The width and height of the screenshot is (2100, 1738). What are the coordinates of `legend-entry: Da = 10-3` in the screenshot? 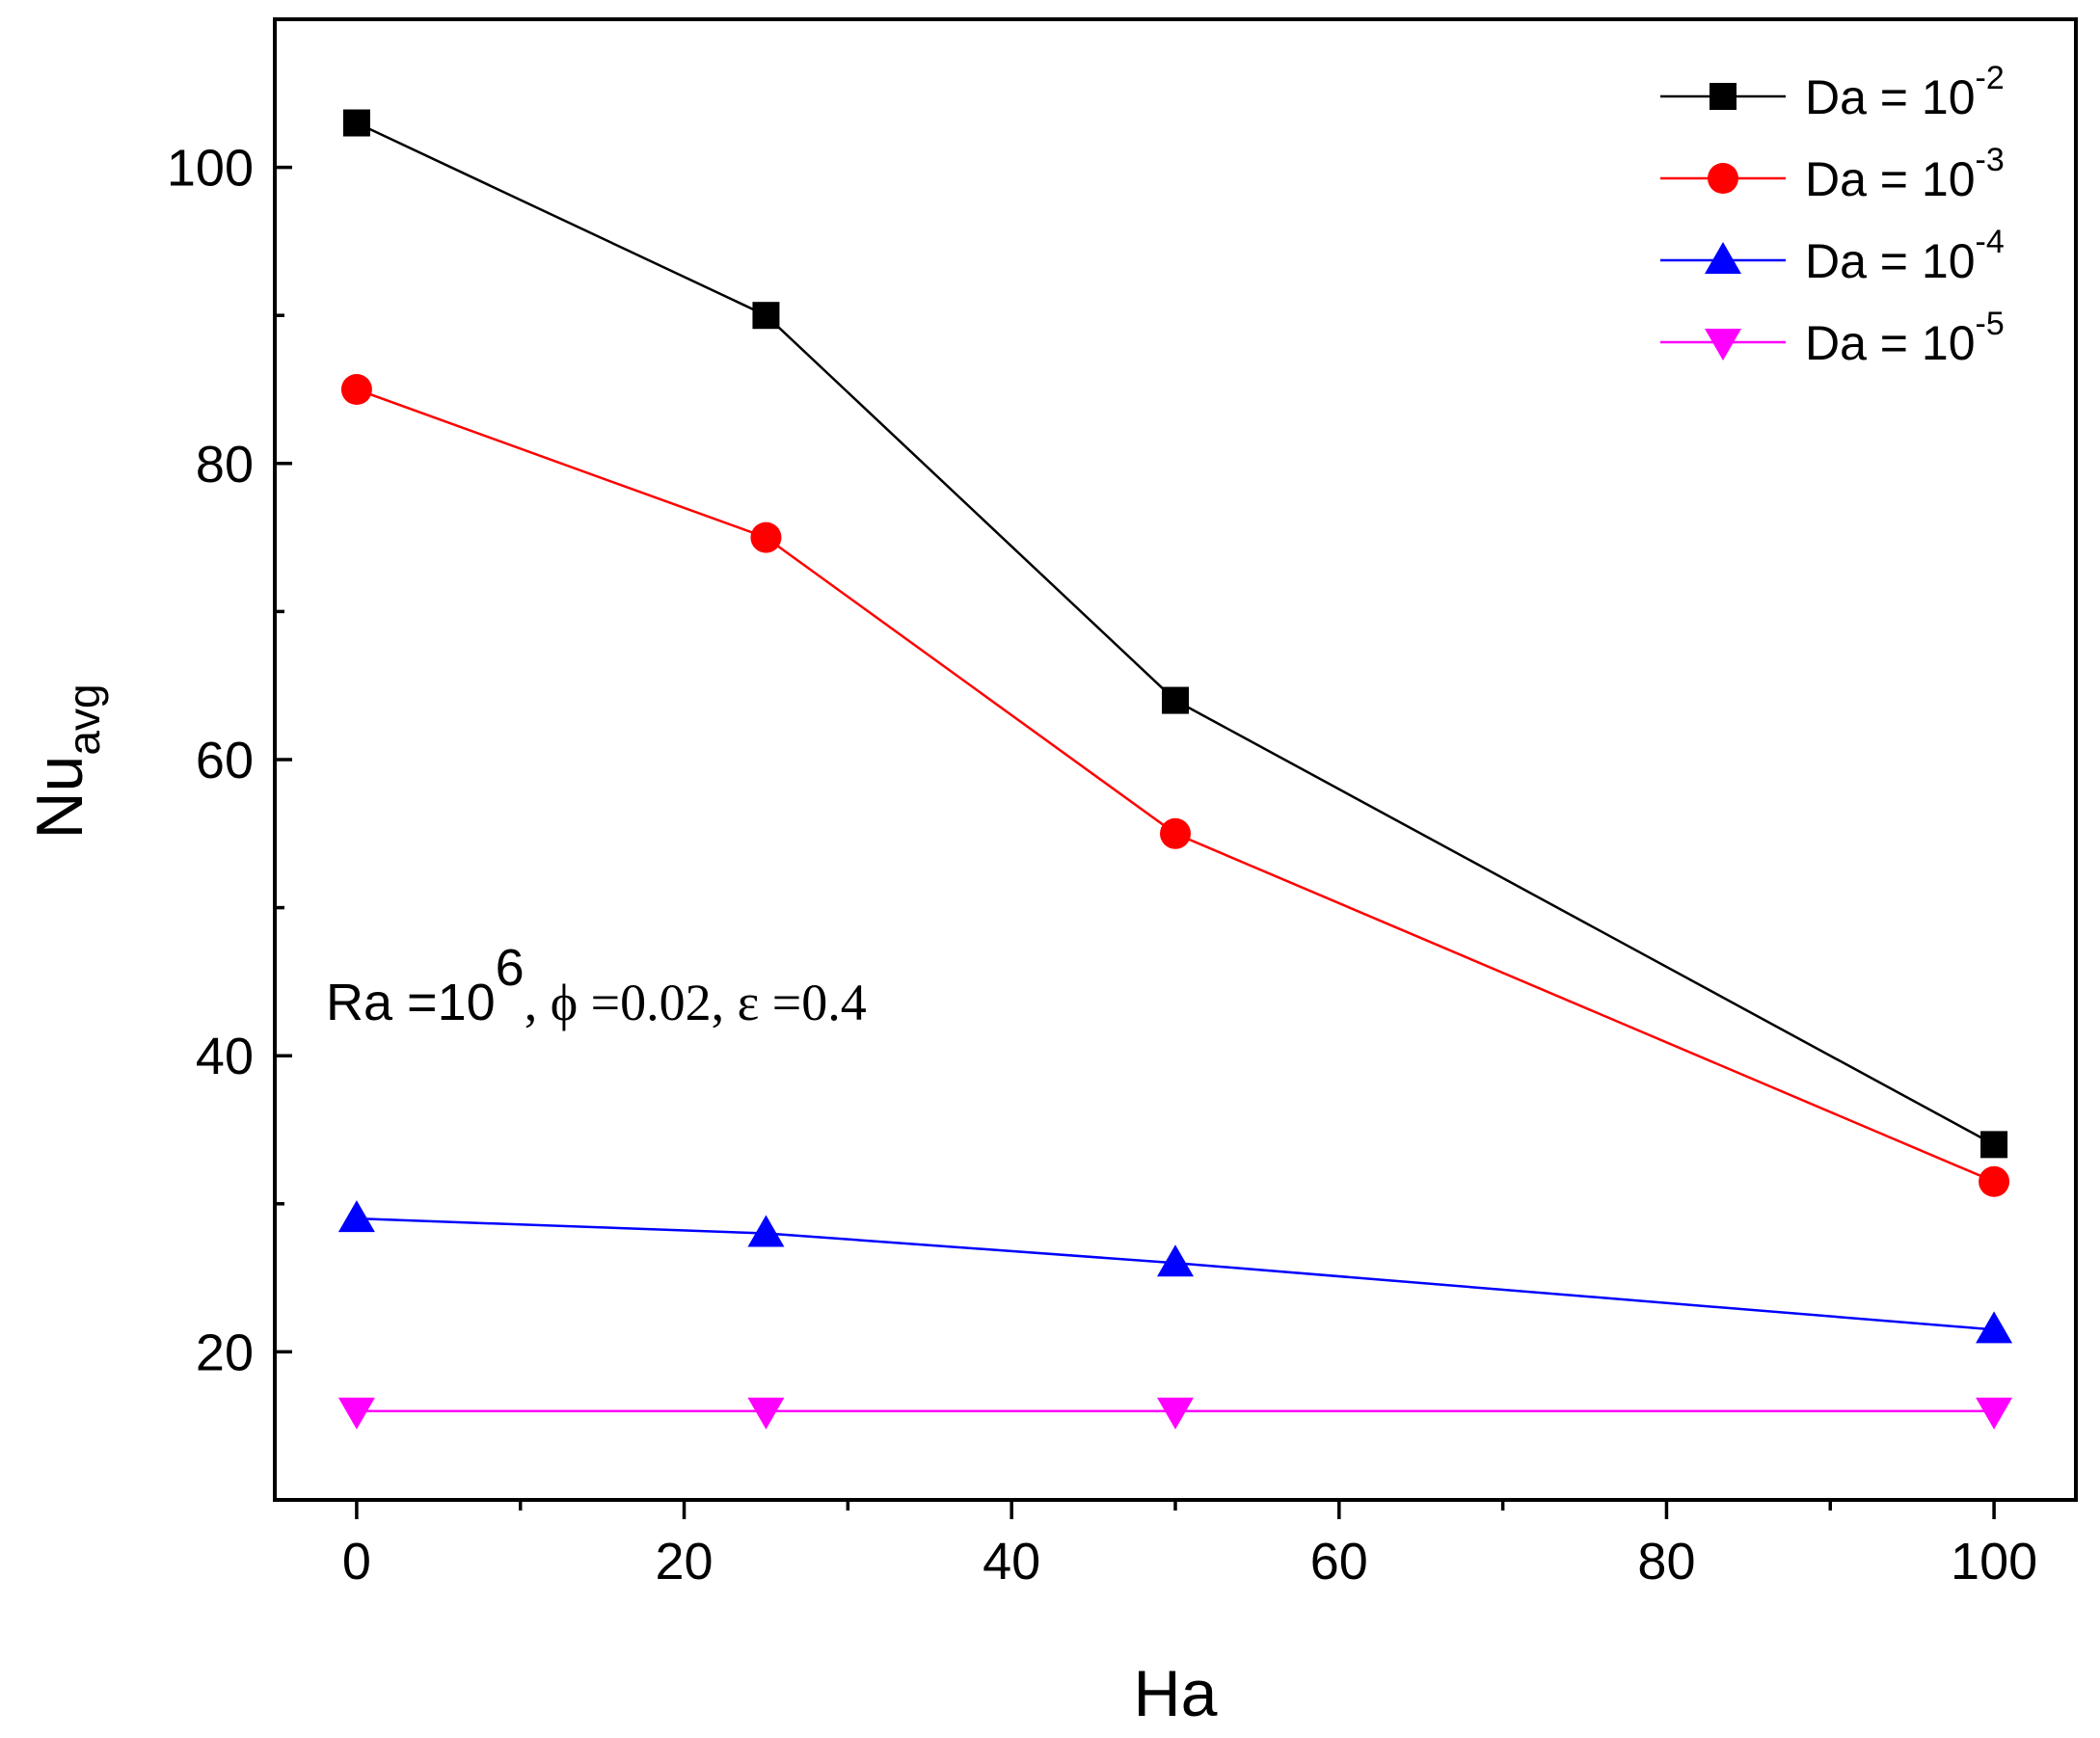 It's located at (1832, 174).